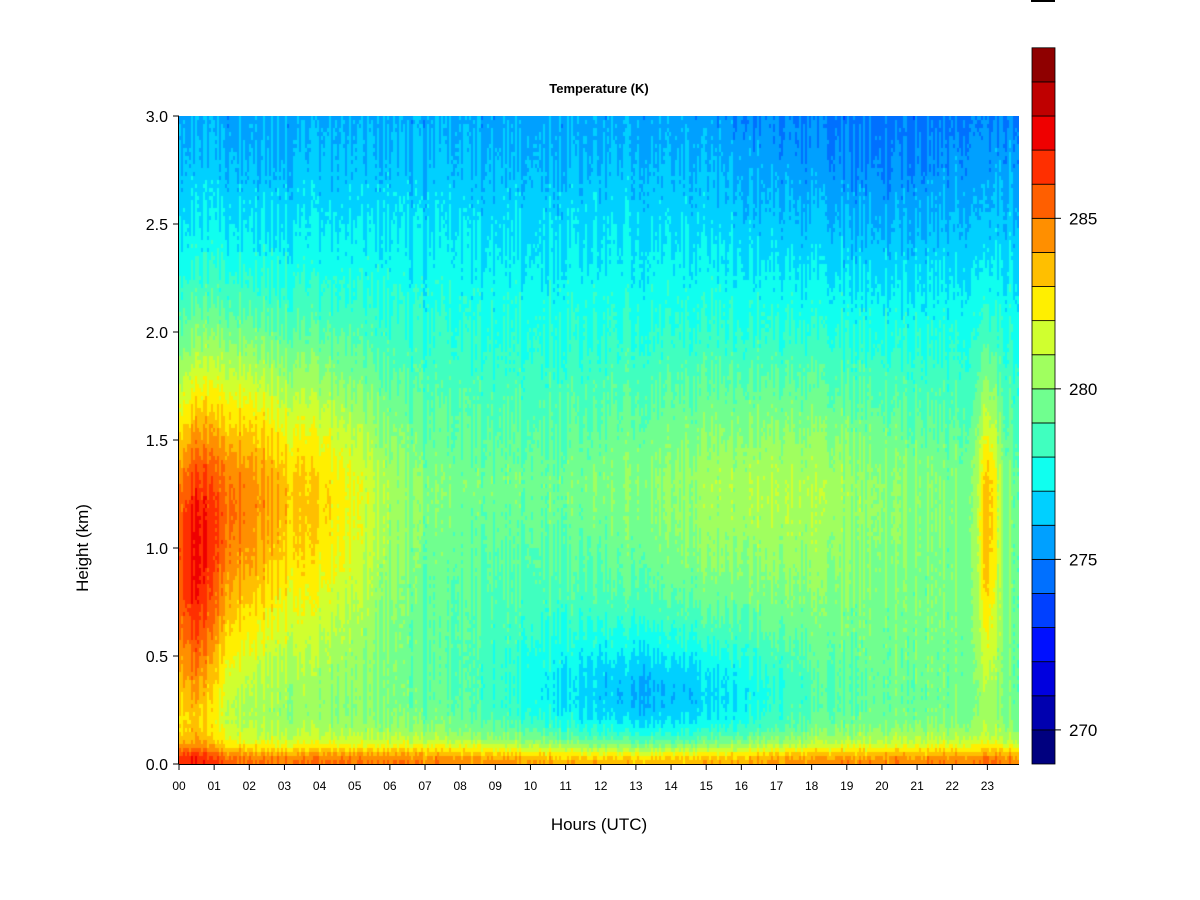  What do you see at coordinates (157, 657) in the screenshot?
I see `y-tick-label: 0.5` at bounding box center [157, 657].